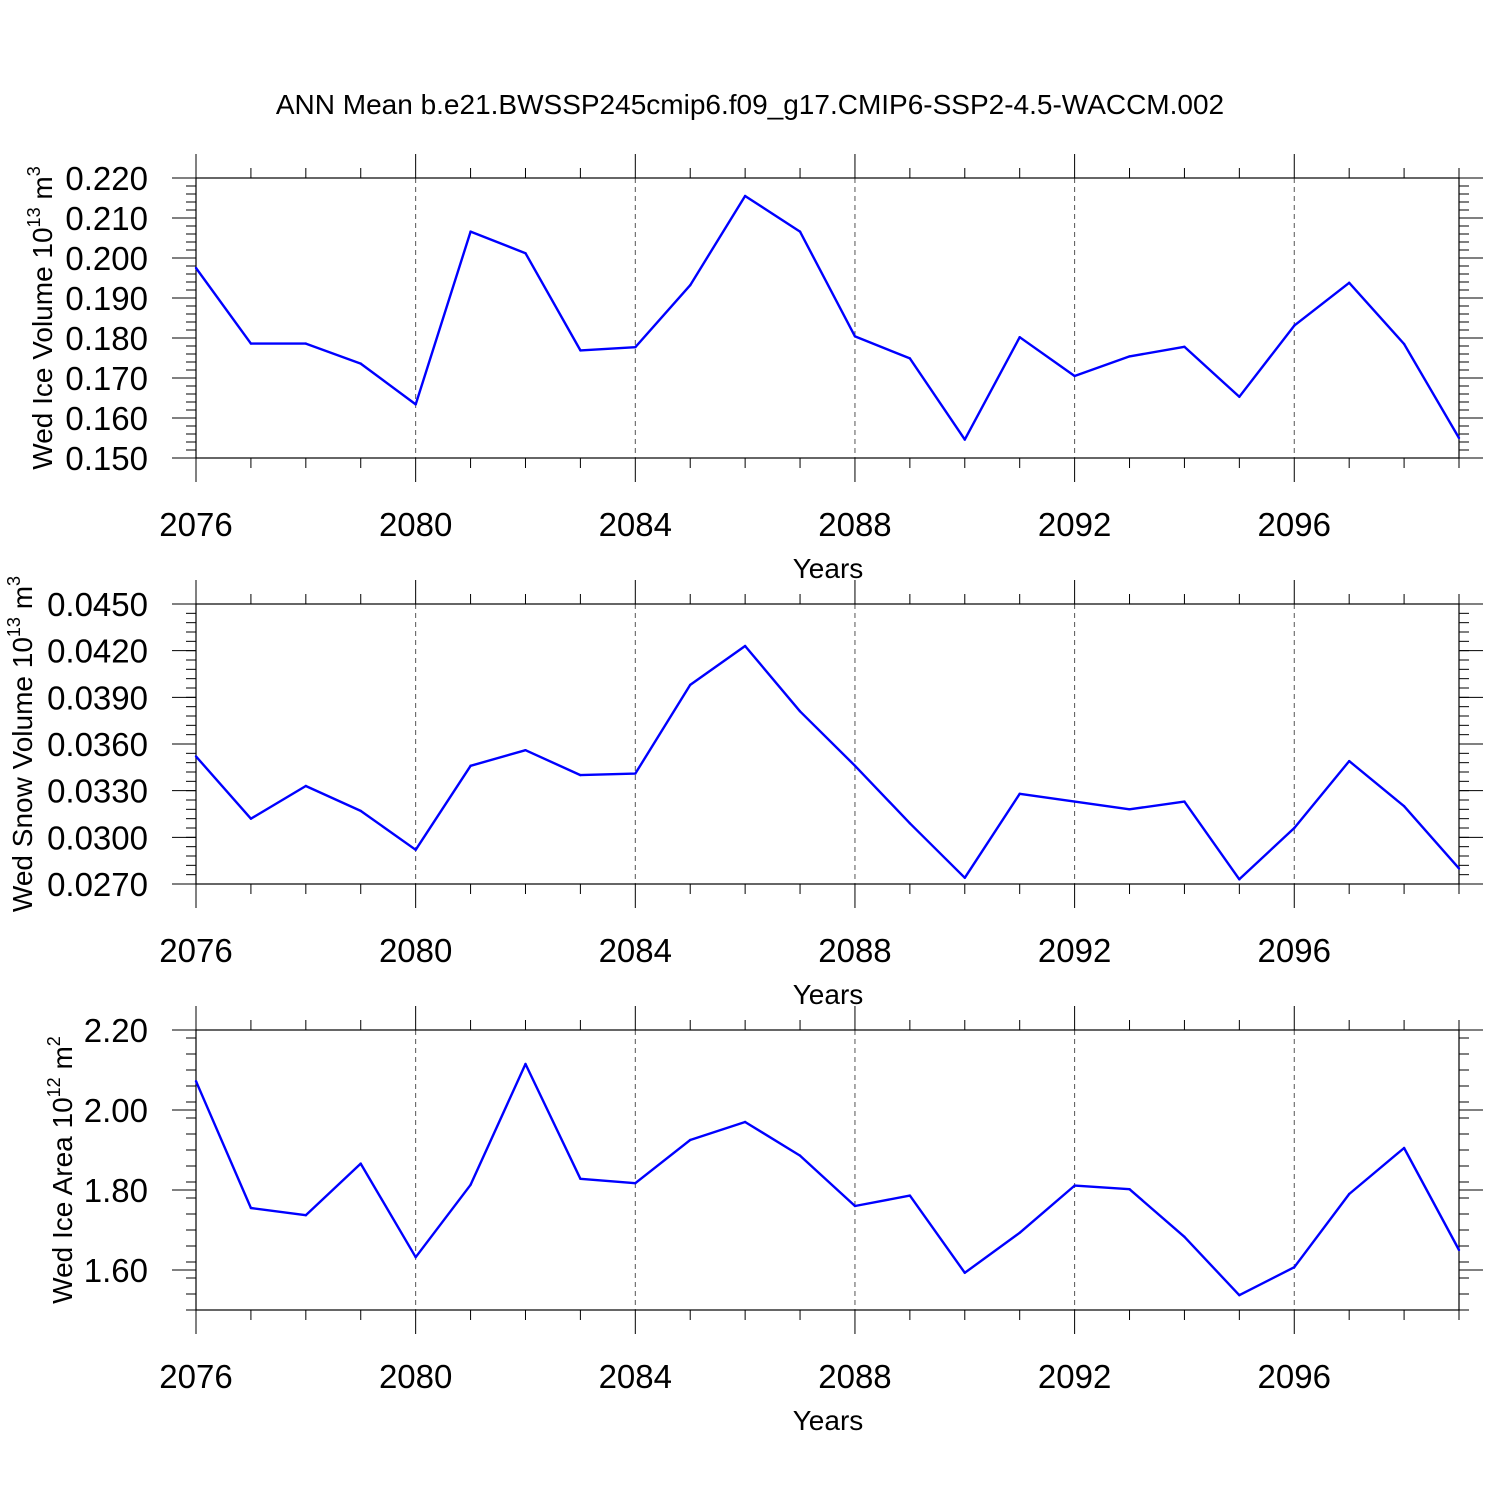 Image resolution: width=1500 pixels, height=1500 pixels. I want to click on x-tick-label: 2092, so click(1074, 950).